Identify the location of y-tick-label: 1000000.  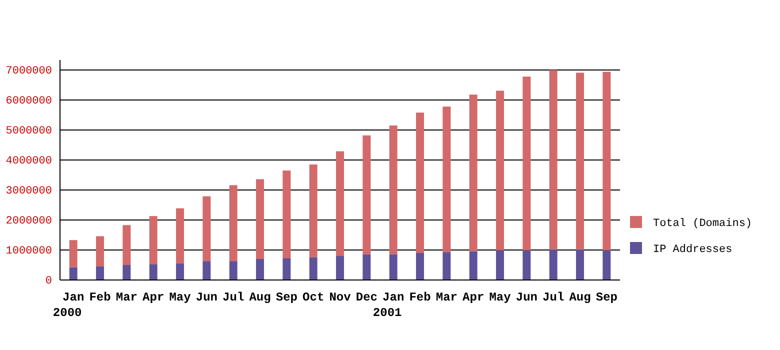
(29, 252).